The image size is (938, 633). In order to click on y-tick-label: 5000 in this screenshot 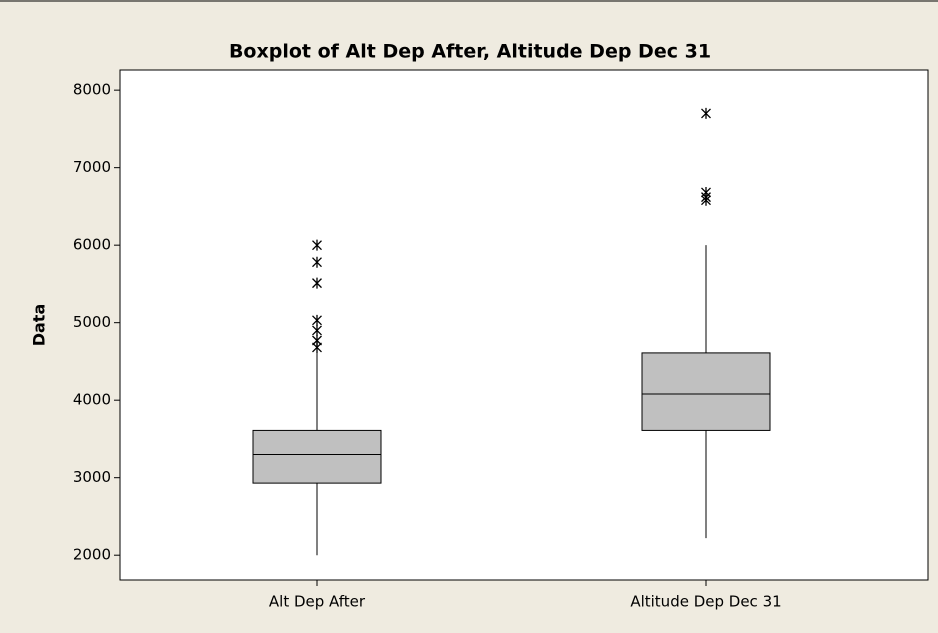, I will do `click(92, 322)`.